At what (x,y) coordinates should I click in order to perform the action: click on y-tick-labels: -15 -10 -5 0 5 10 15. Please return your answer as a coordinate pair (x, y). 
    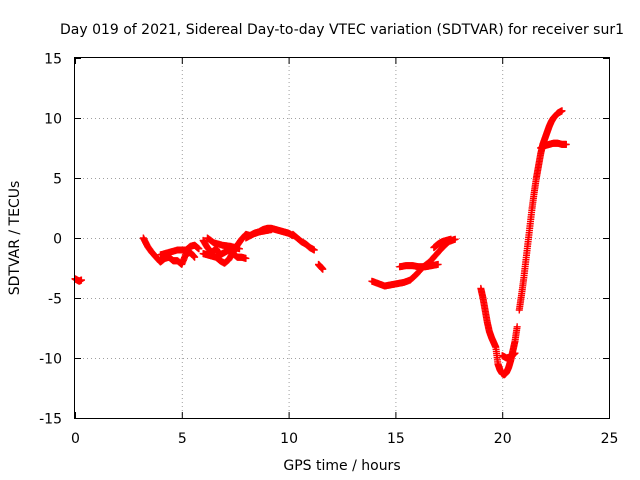
    Looking at the image, I should click on (50, 240).